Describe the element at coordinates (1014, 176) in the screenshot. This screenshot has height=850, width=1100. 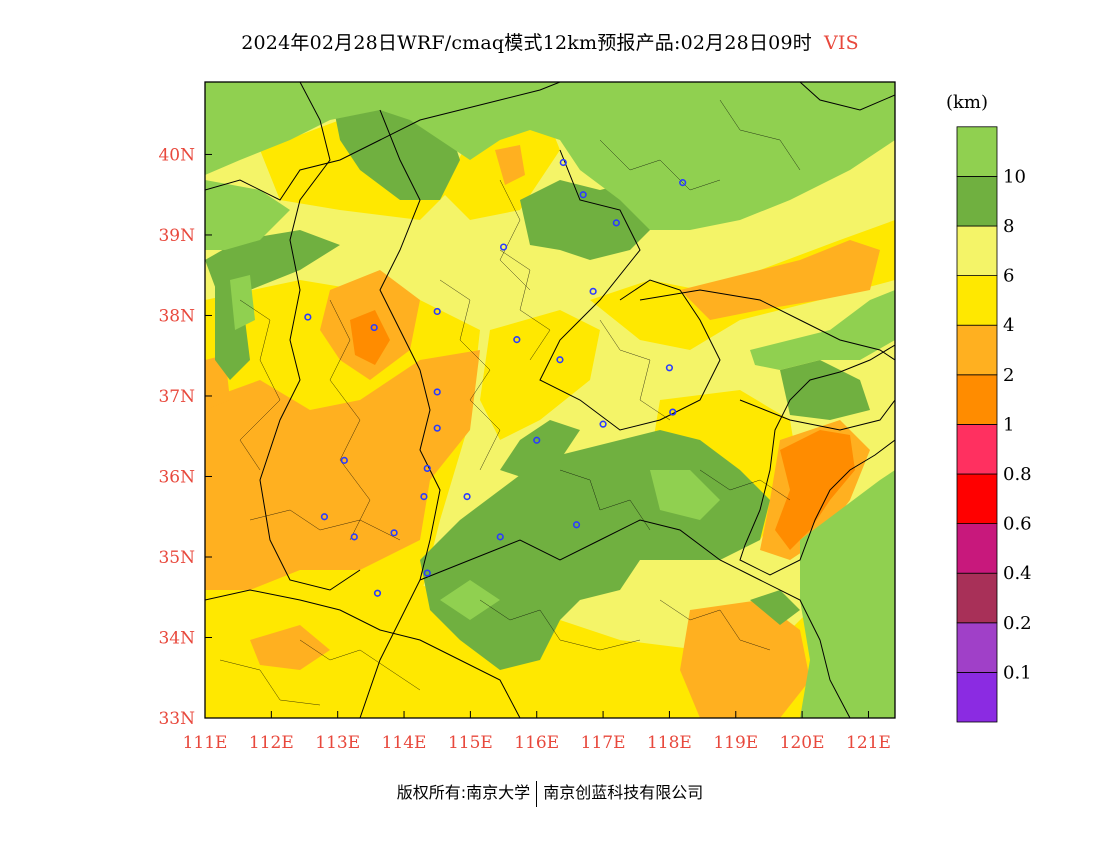
I see `legend-label: 10` at that location.